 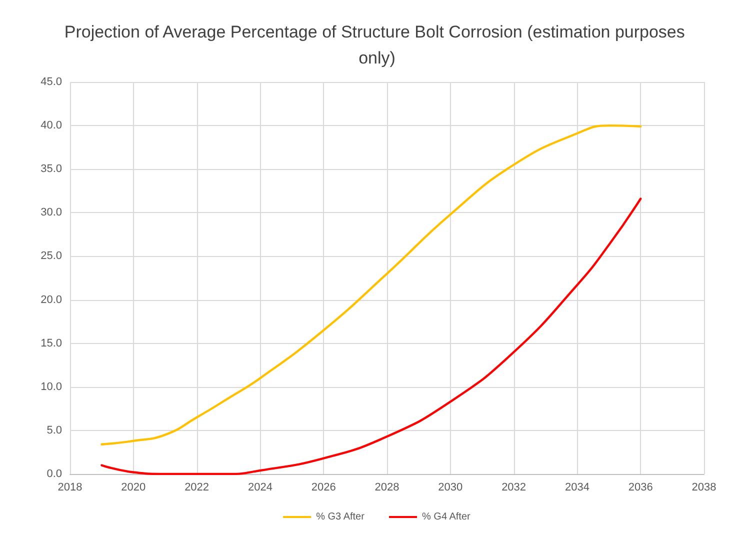 What do you see at coordinates (577, 488) in the screenshot?
I see `x-tick-label: 2034` at bounding box center [577, 488].